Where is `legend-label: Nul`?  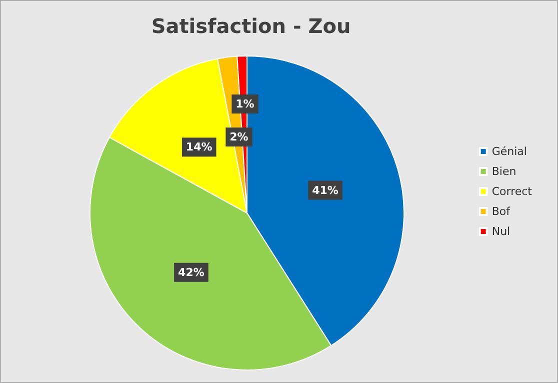 legend-label: Nul is located at coordinates (501, 231).